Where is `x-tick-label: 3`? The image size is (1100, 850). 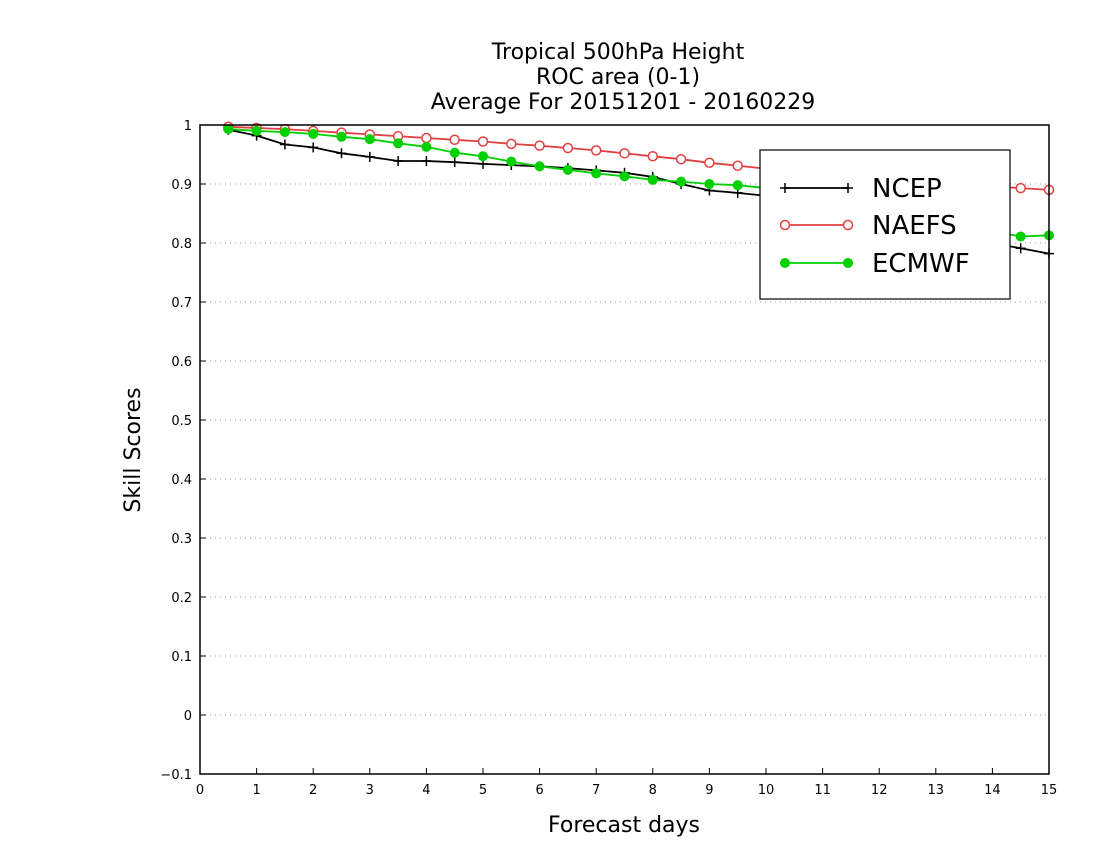 x-tick-label: 3 is located at coordinates (370, 790).